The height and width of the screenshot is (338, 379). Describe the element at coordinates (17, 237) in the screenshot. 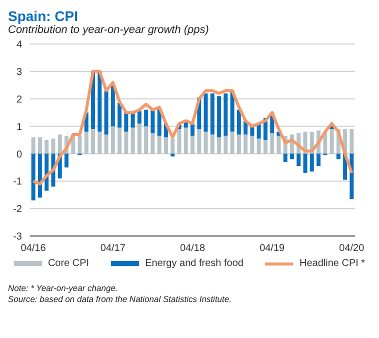

I see `y-tick-label: -3` at that location.